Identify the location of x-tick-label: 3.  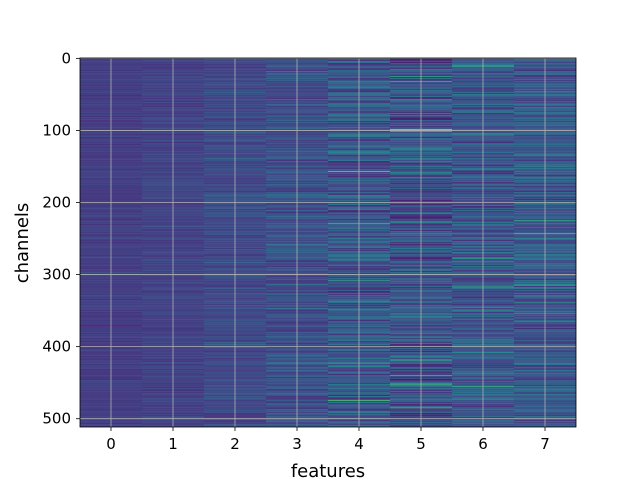
(297, 444).